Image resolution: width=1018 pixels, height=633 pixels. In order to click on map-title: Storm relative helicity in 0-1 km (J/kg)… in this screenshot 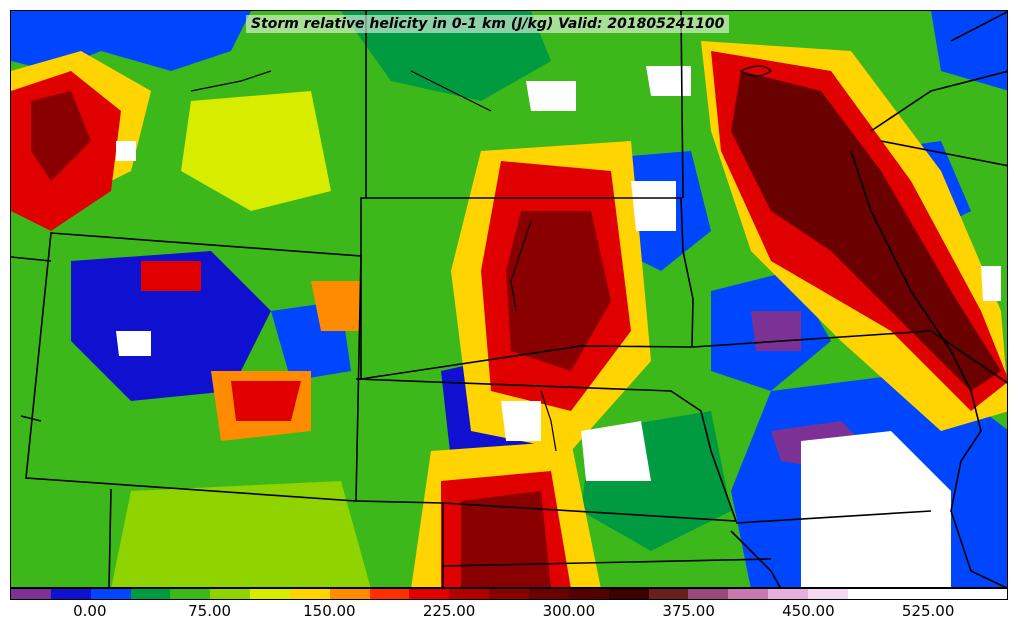, I will do `click(488, 24)`.